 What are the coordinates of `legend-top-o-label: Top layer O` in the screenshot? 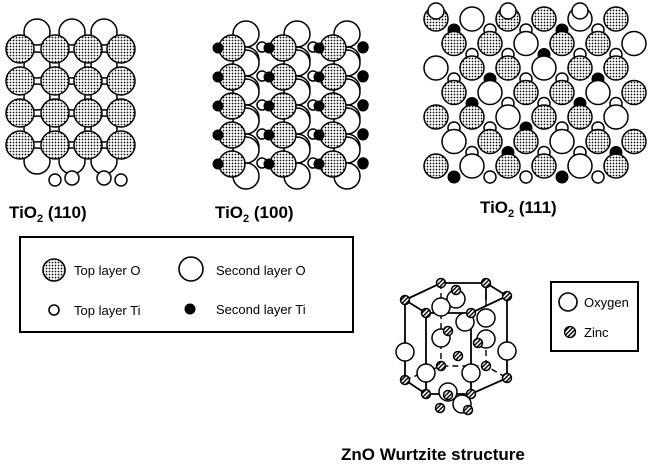 It's located at (107, 270).